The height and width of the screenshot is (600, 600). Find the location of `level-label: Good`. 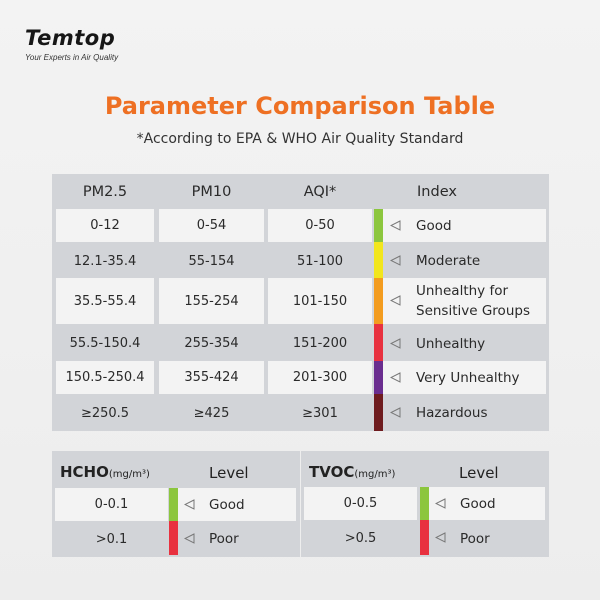

level-label: Good is located at coordinates (434, 225).